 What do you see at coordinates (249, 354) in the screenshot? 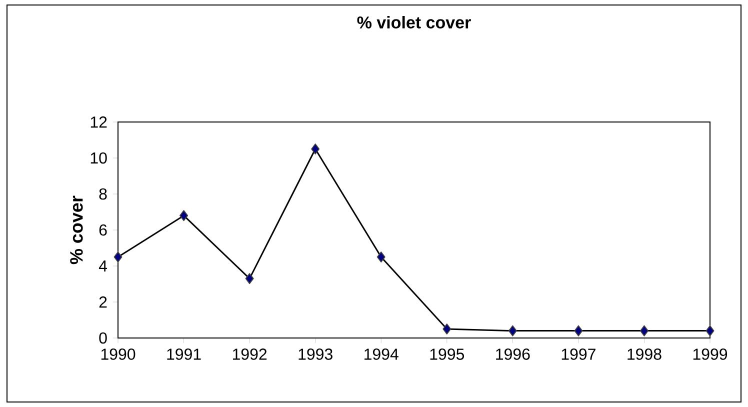
I see `x-tick-label: 1992` at bounding box center [249, 354].